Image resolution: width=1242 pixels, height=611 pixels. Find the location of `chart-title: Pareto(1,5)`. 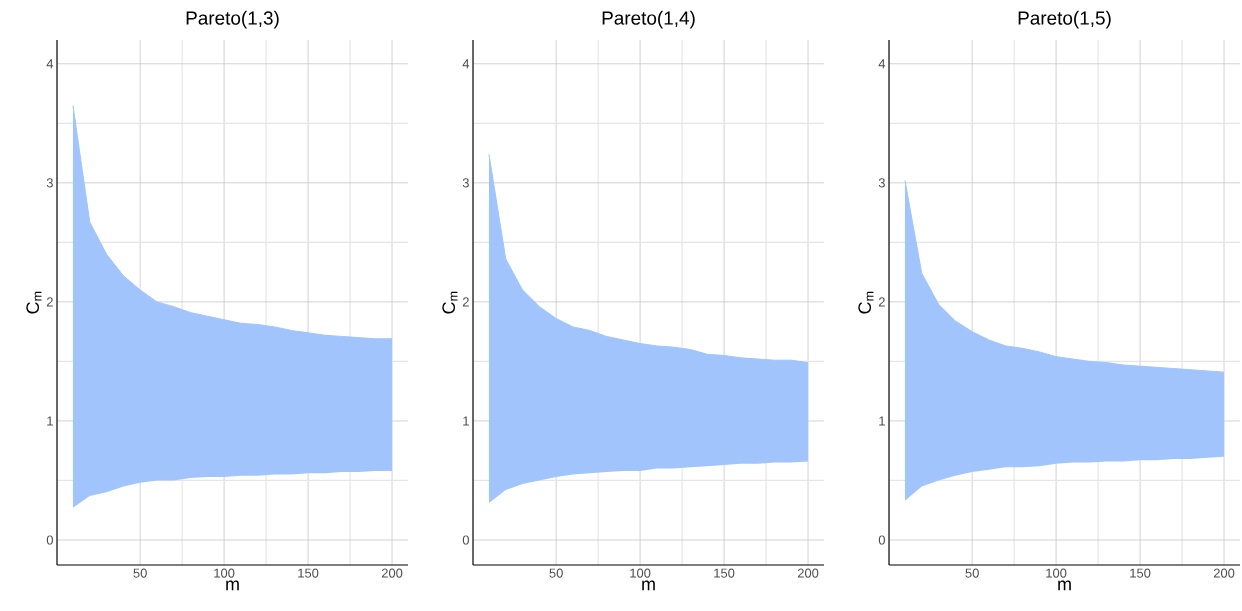

chart-title: Pareto(1,5) is located at coordinates (1064, 19).